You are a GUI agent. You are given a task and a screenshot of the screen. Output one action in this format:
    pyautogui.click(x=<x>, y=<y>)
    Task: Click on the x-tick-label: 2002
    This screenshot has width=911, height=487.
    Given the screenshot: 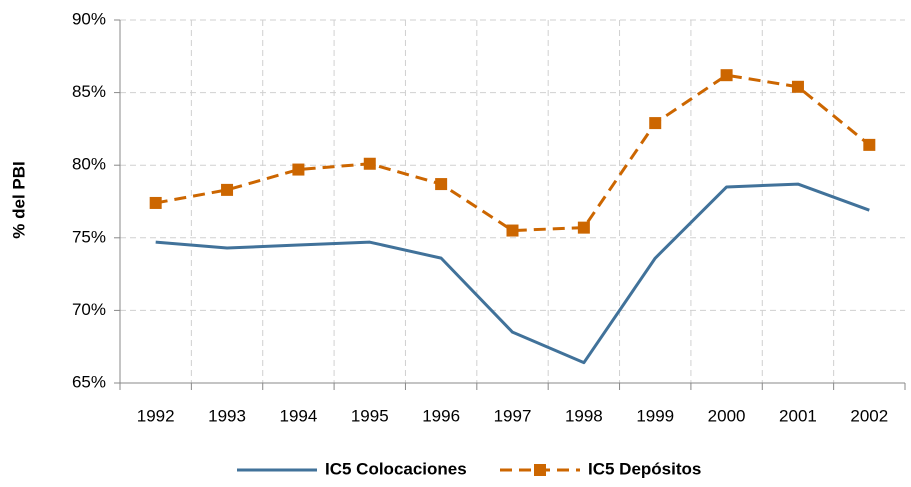 What is the action you would take?
    pyautogui.click(x=869, y=415)
    